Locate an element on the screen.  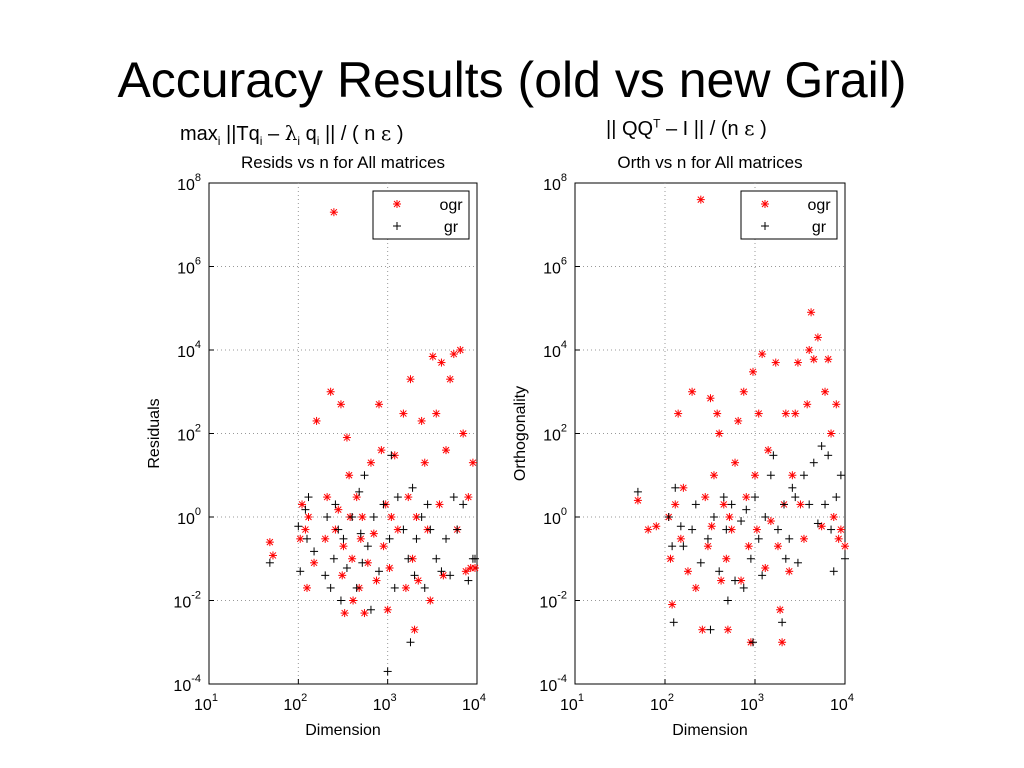
y-tick-label: 10⁶ is located at coordinates (189, 267).